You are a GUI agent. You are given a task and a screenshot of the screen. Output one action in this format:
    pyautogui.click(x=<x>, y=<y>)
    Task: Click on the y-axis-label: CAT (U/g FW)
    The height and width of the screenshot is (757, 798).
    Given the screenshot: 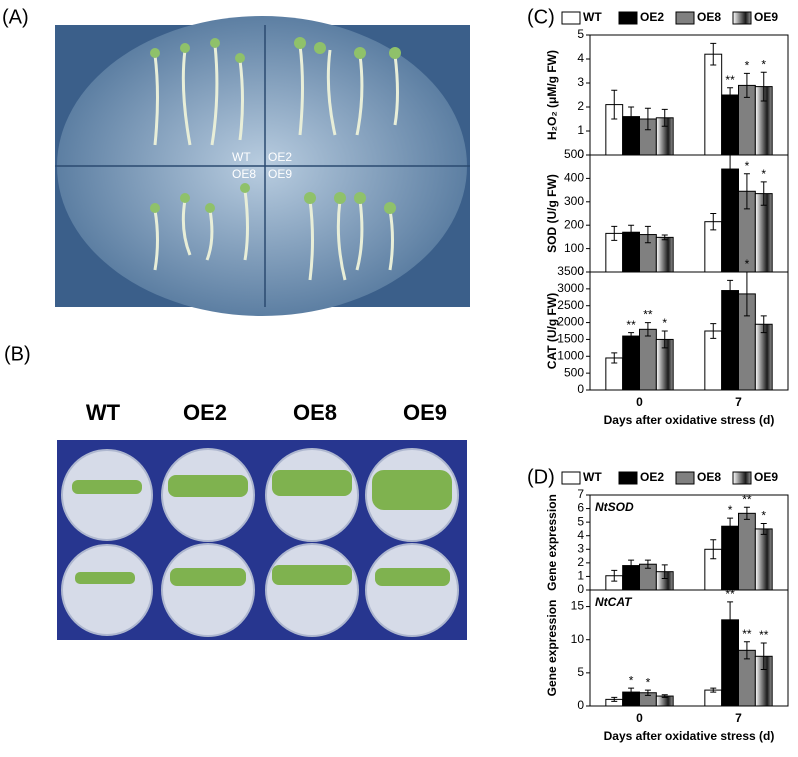 What is the action you would take?
    pyautogui.click(x=552, y=331)
    